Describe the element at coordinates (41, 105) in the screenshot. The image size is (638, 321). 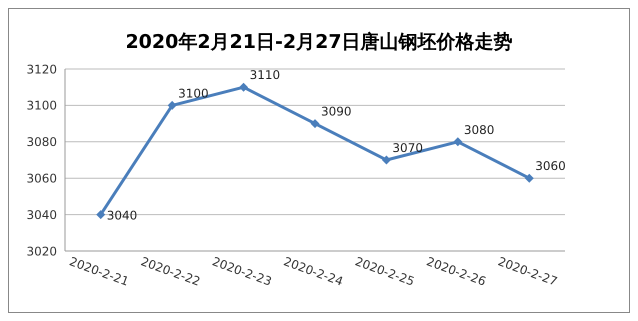
I see `y-tick-label: 3100` at that location.